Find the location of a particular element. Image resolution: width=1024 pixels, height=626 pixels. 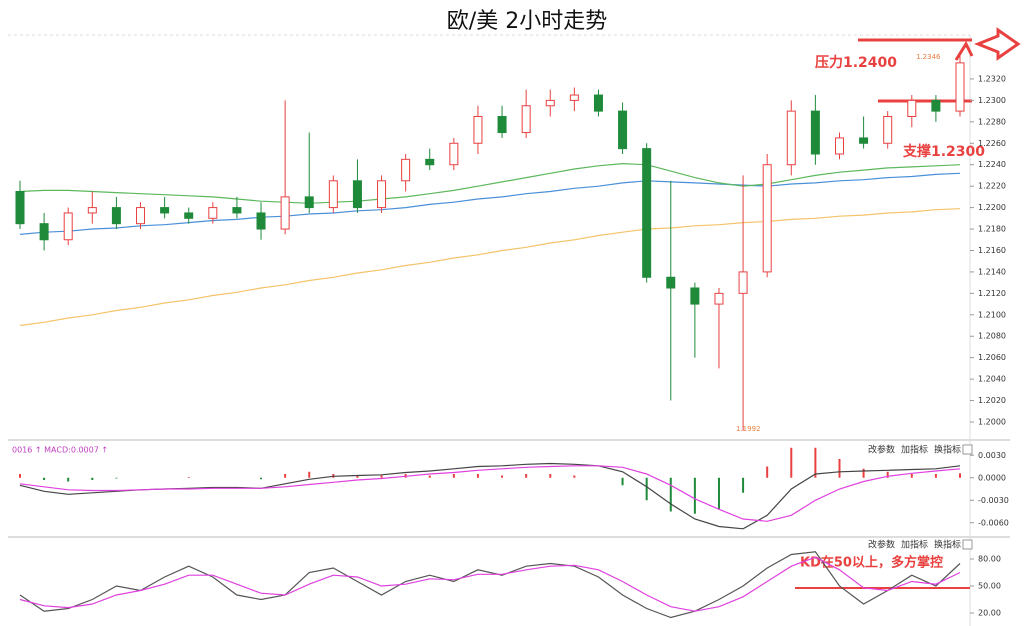

y-tick-label: 1.2160 is located at coordinates (992, 250).